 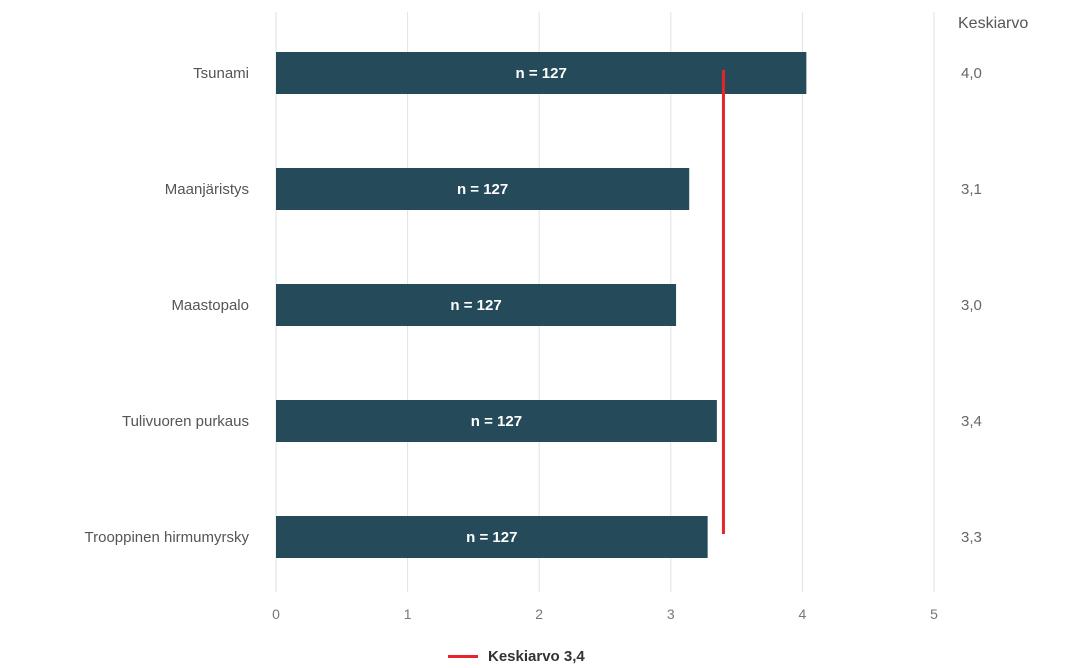 What do you see at coordinates (971, 73) in the screenshot?
I see `mean-value-label: 4,0` at bounding box center [971, 73].